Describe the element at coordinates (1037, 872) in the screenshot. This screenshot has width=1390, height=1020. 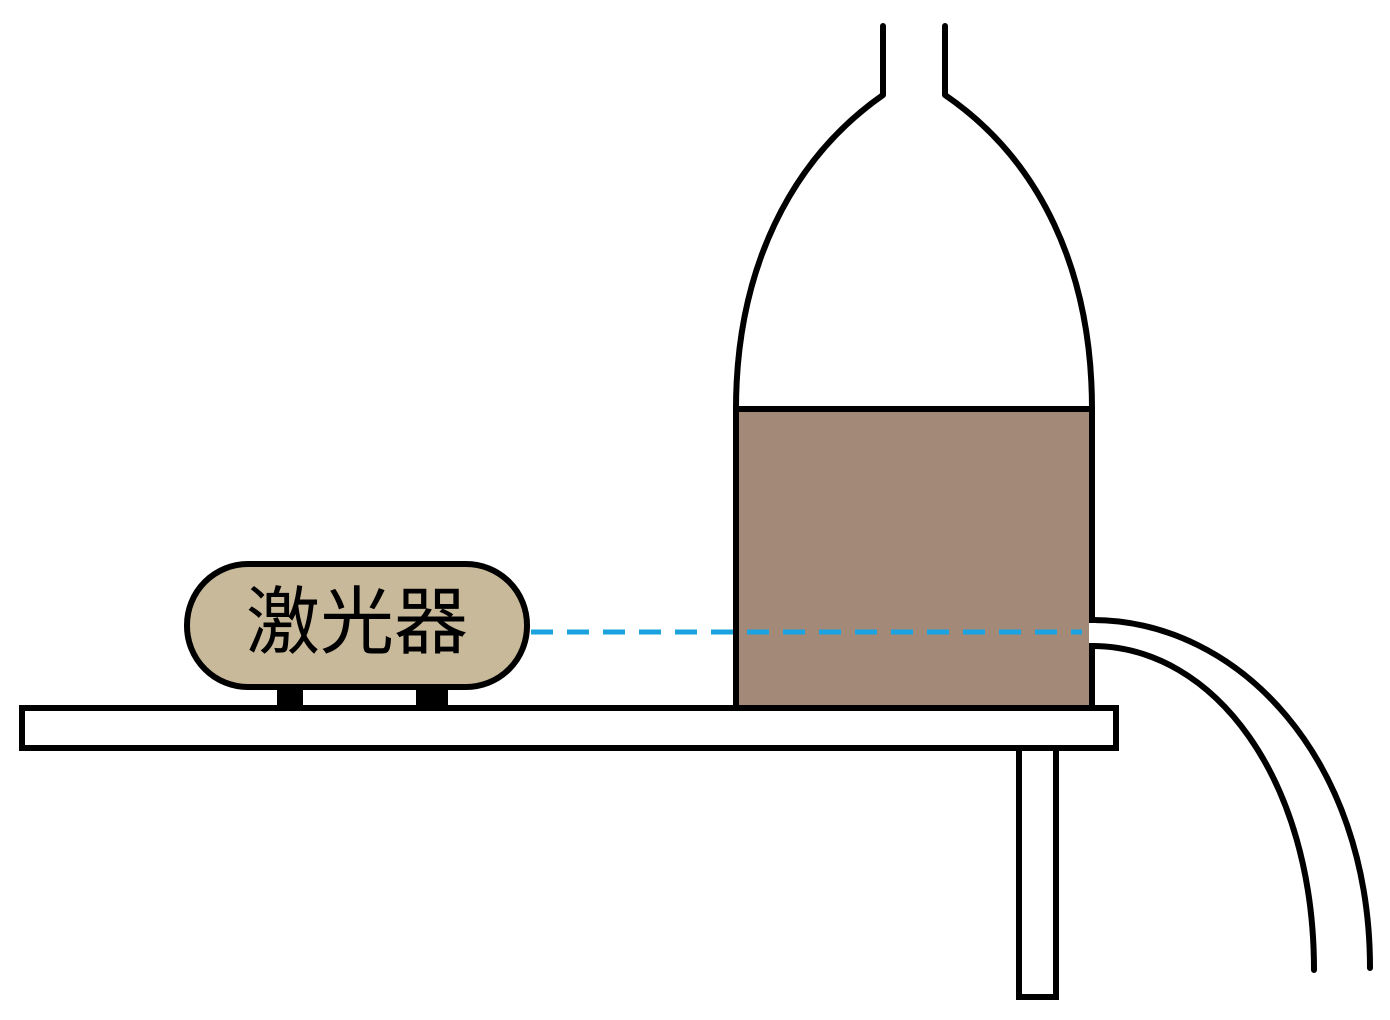
I see `table-leg` at that location.